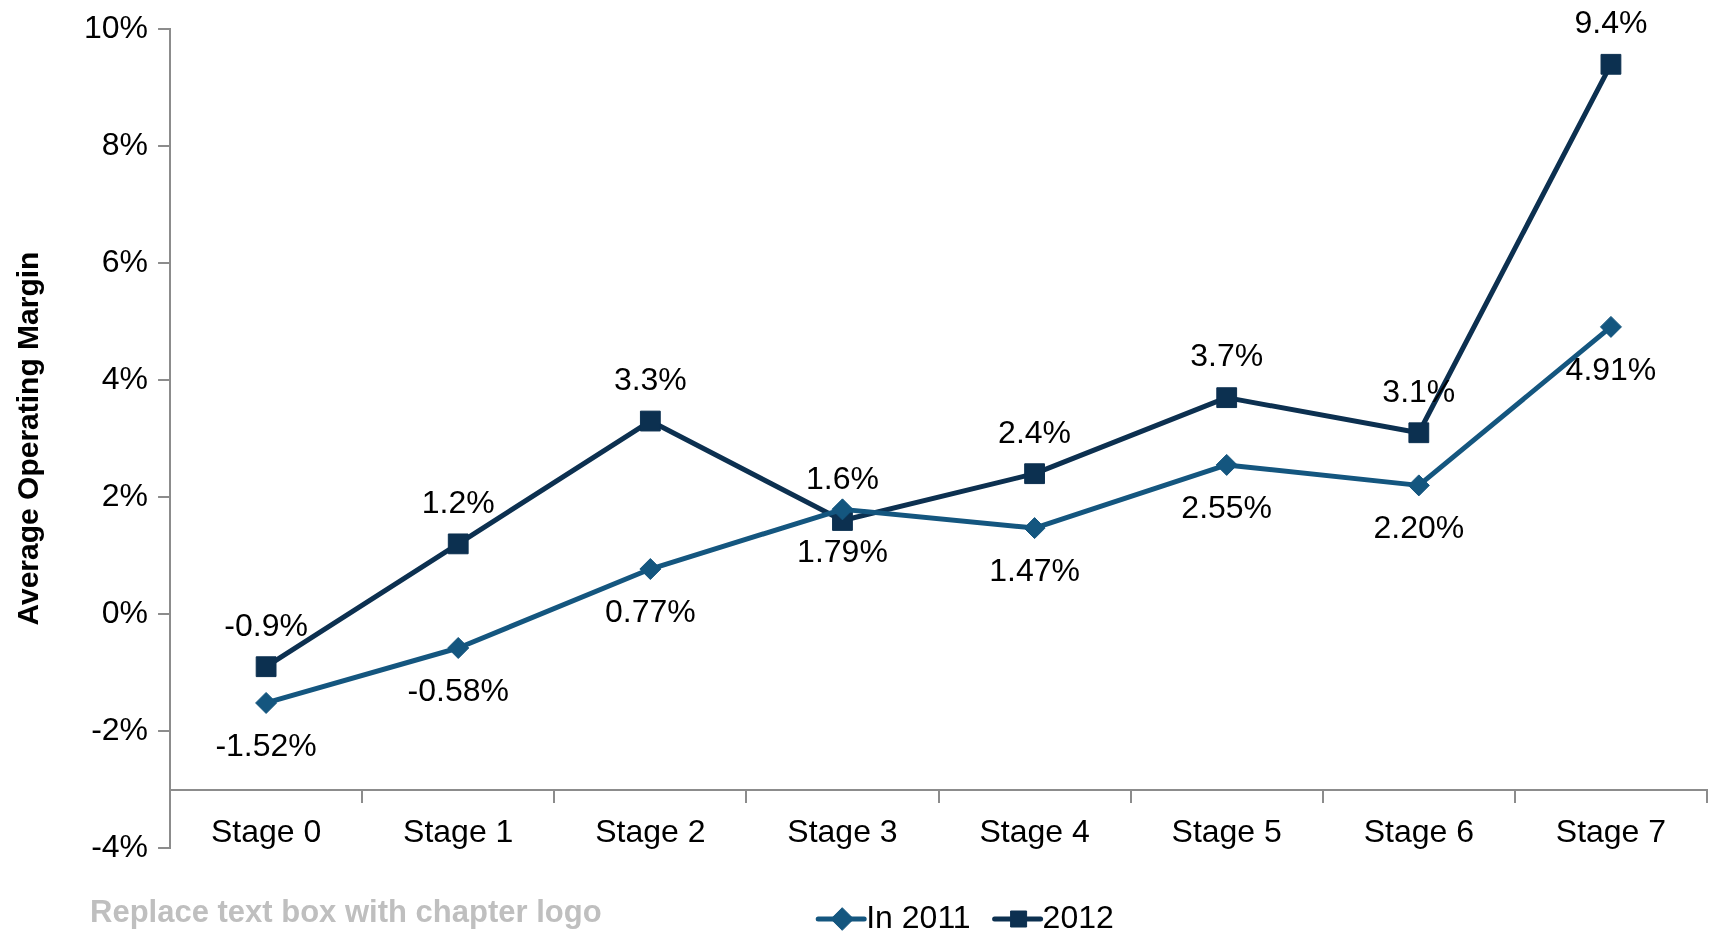 The image size is (1722, 940). What do you see at coordinates (650, 830) in the screenshot?
I see `x-tick-label: Stage 2` at bounding box center [650, 830].